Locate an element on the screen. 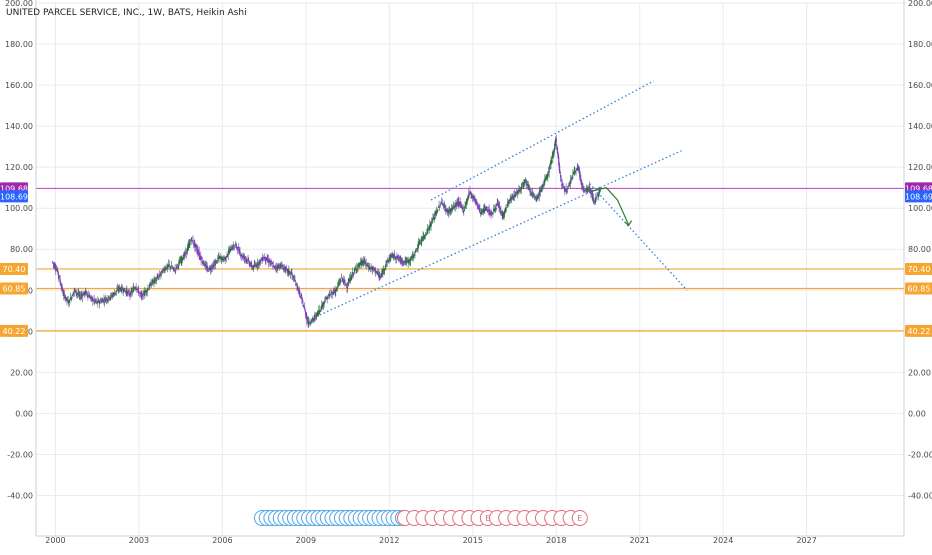  last-price-tag-left-bg is located at coordinates (14, 196).